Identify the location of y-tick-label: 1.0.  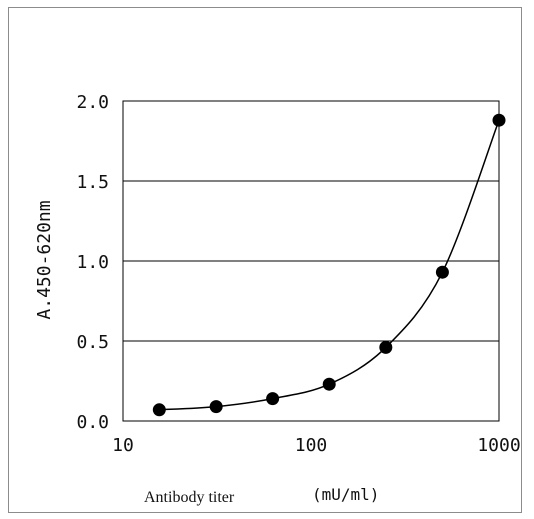
(92, 262).